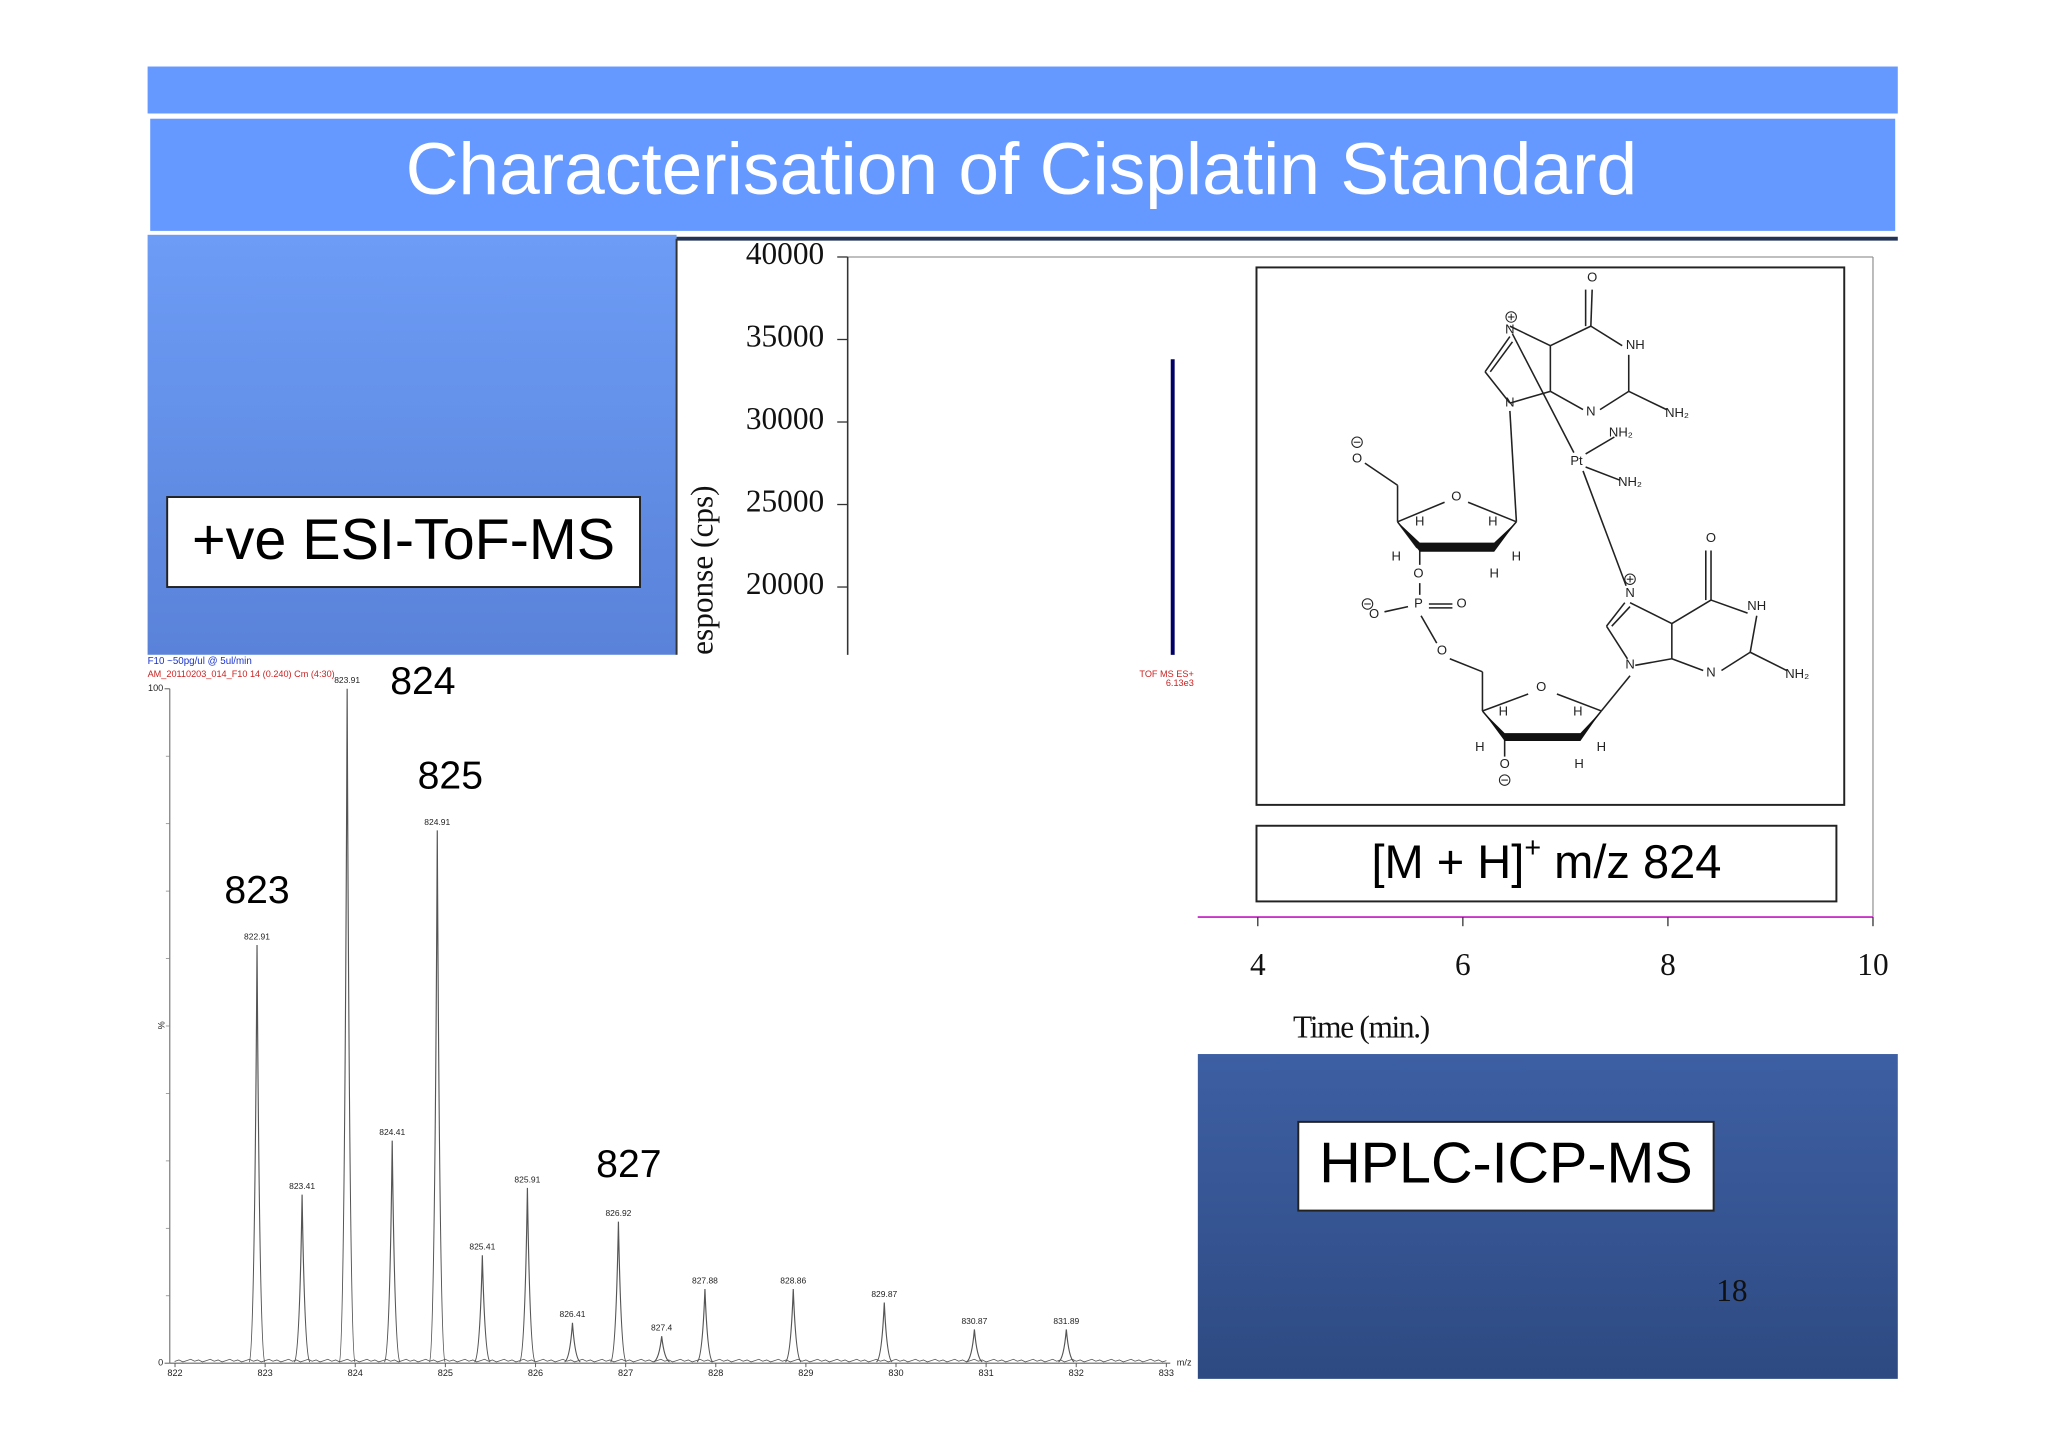 This screenshot has width=2048, height=1448. What do you see at coordinates (895, 1373) in the screenshot?
I see `x-tick-label: 830` at bounding box center [895, 1373].